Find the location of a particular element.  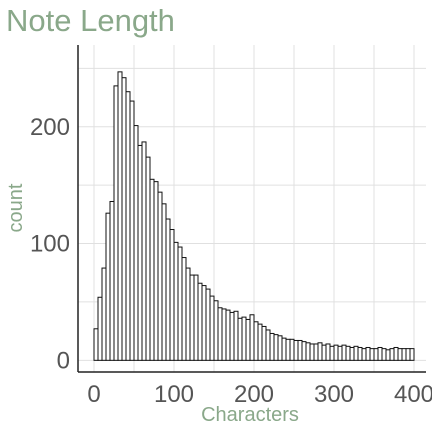

y-tick-label: 200 is located at coordinates (50, 127).